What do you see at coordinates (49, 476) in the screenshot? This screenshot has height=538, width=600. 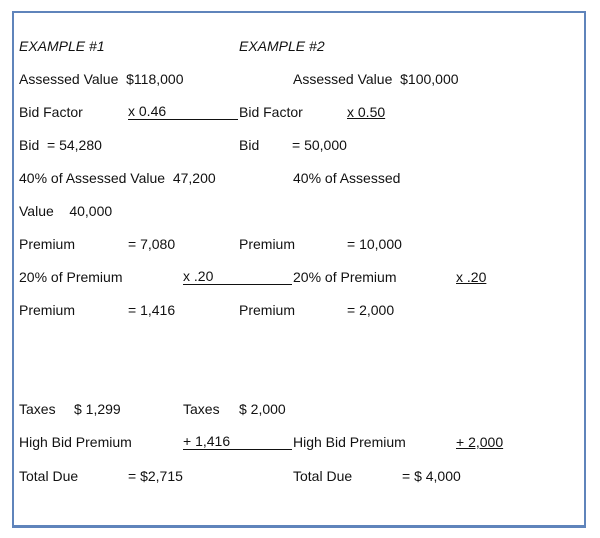 I see `example1-total-label: Total Due` at bounding box center [49, 476].